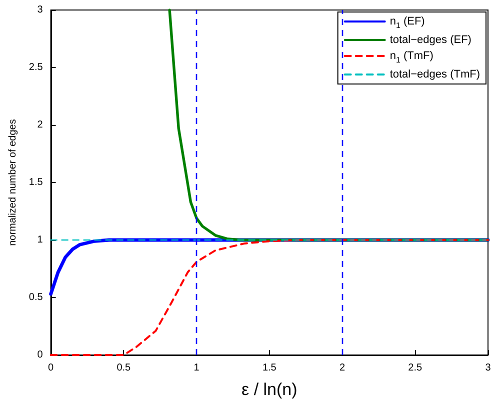 This screenshot has height=403, width=498. What do you see at coordinates (269, 368) in the screenshot?
I see `x-tick-label: 1.5` at bounding box center [269, 368].